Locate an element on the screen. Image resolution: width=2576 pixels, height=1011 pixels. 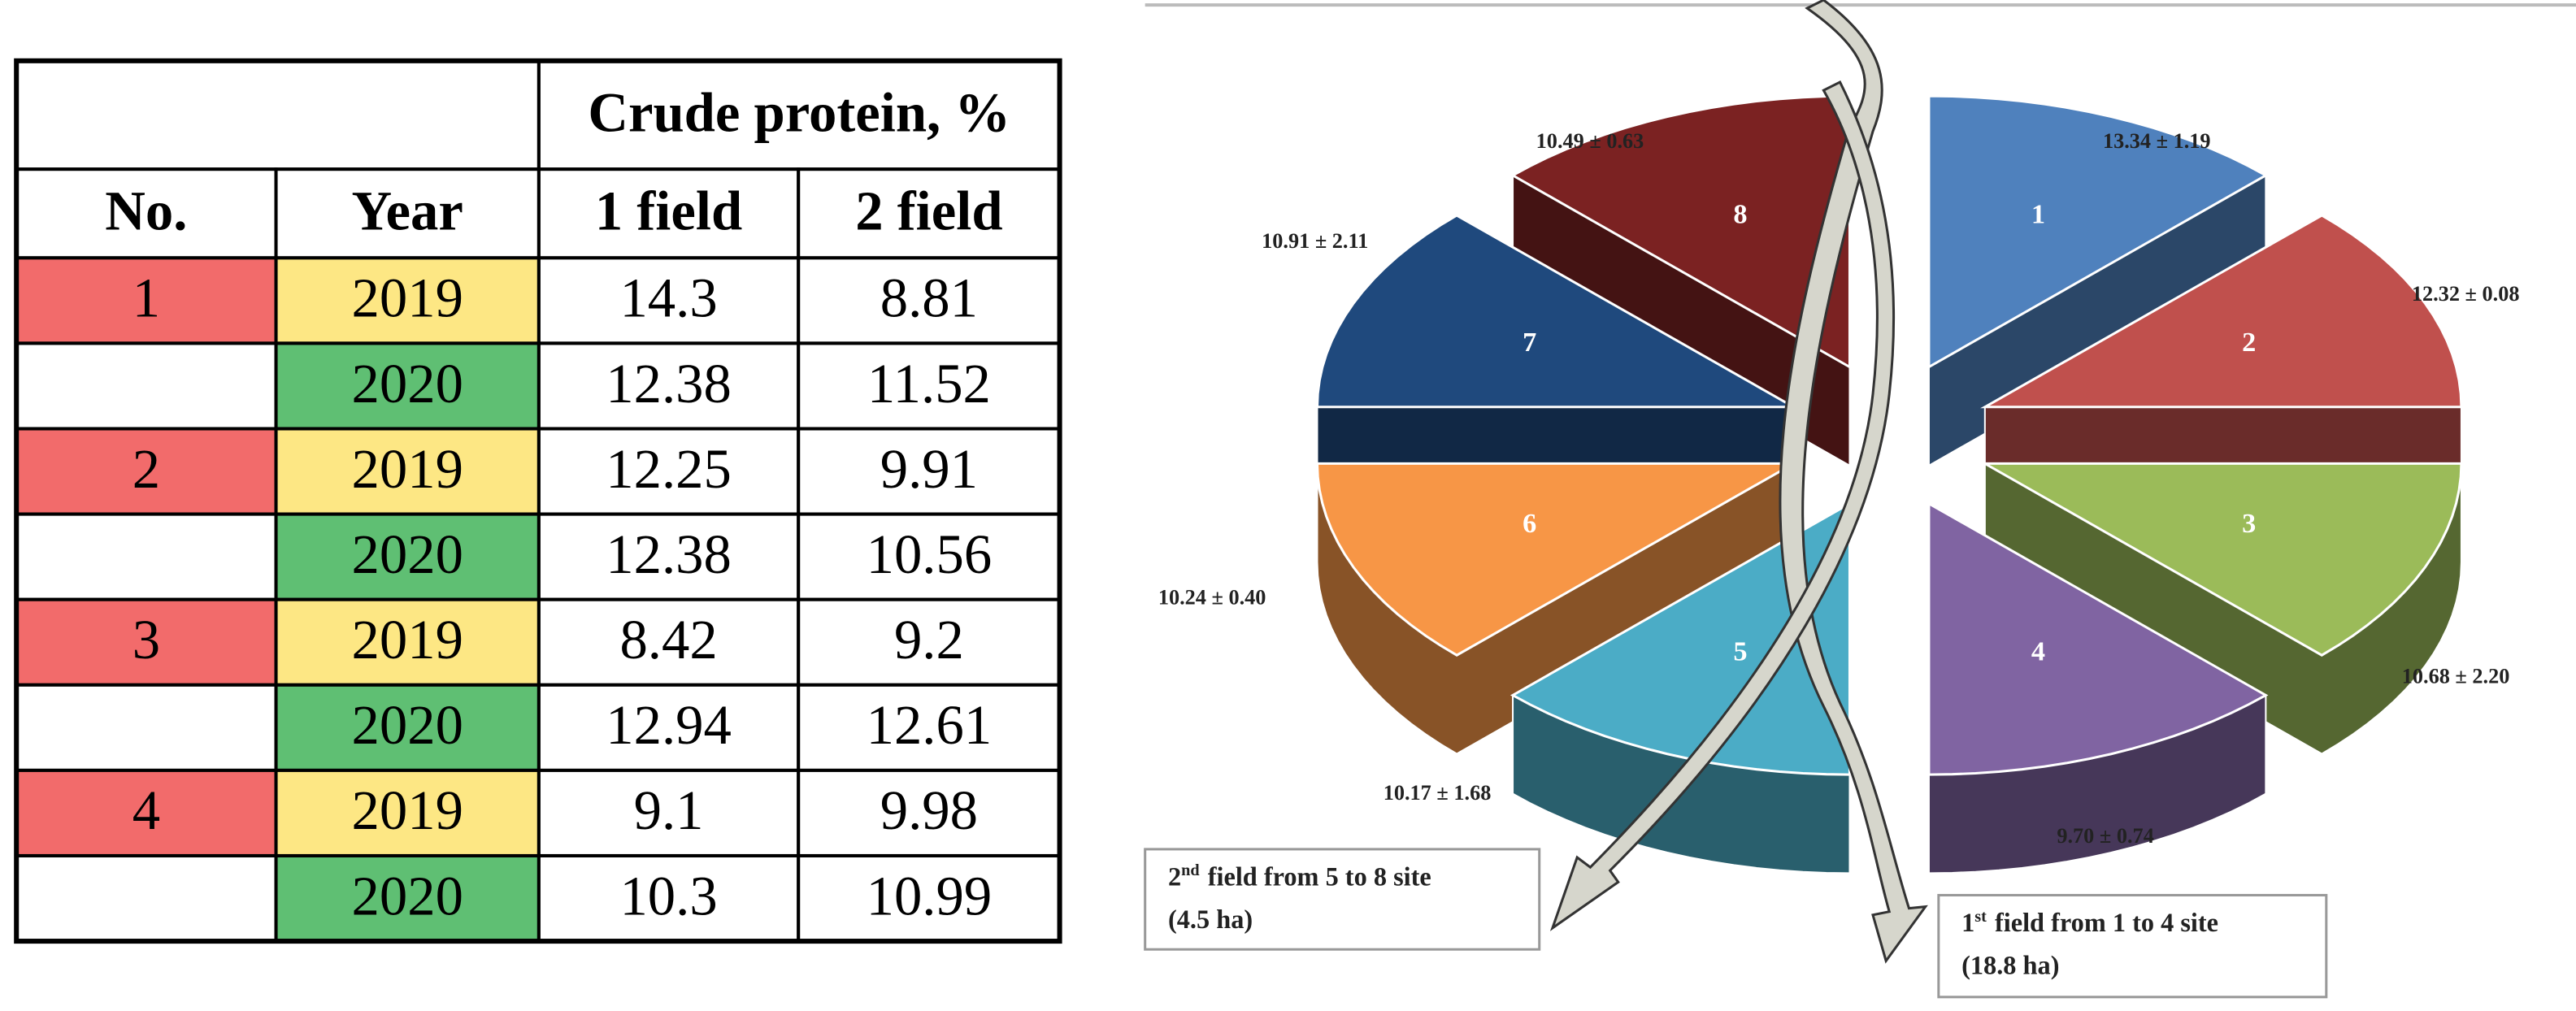
header-cell: 1 field is located at coordinates (668, 211).